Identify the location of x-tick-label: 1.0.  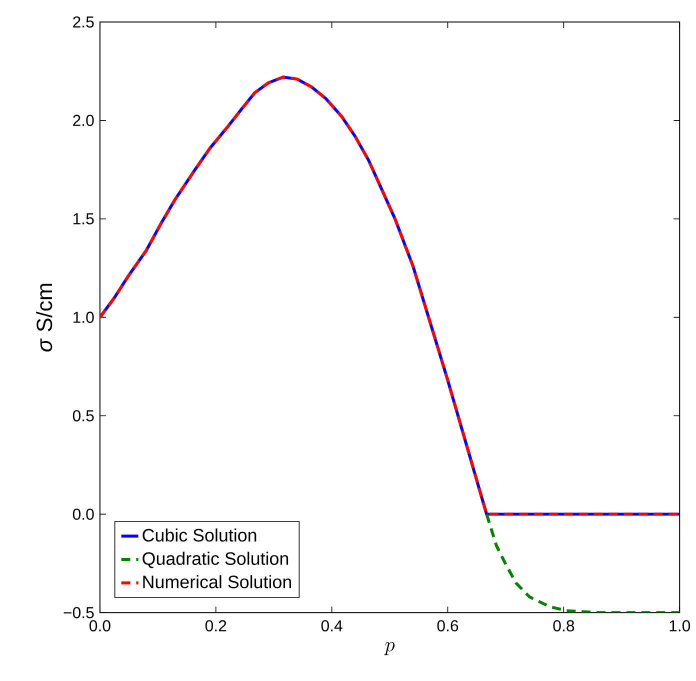
(680, 626).